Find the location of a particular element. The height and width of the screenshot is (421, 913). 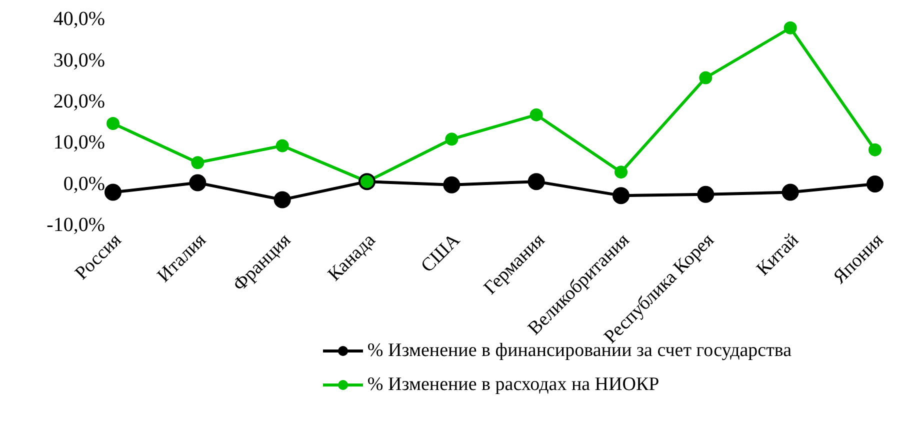

y-tick-label: 40,0% is located at coordinates (79, 19).